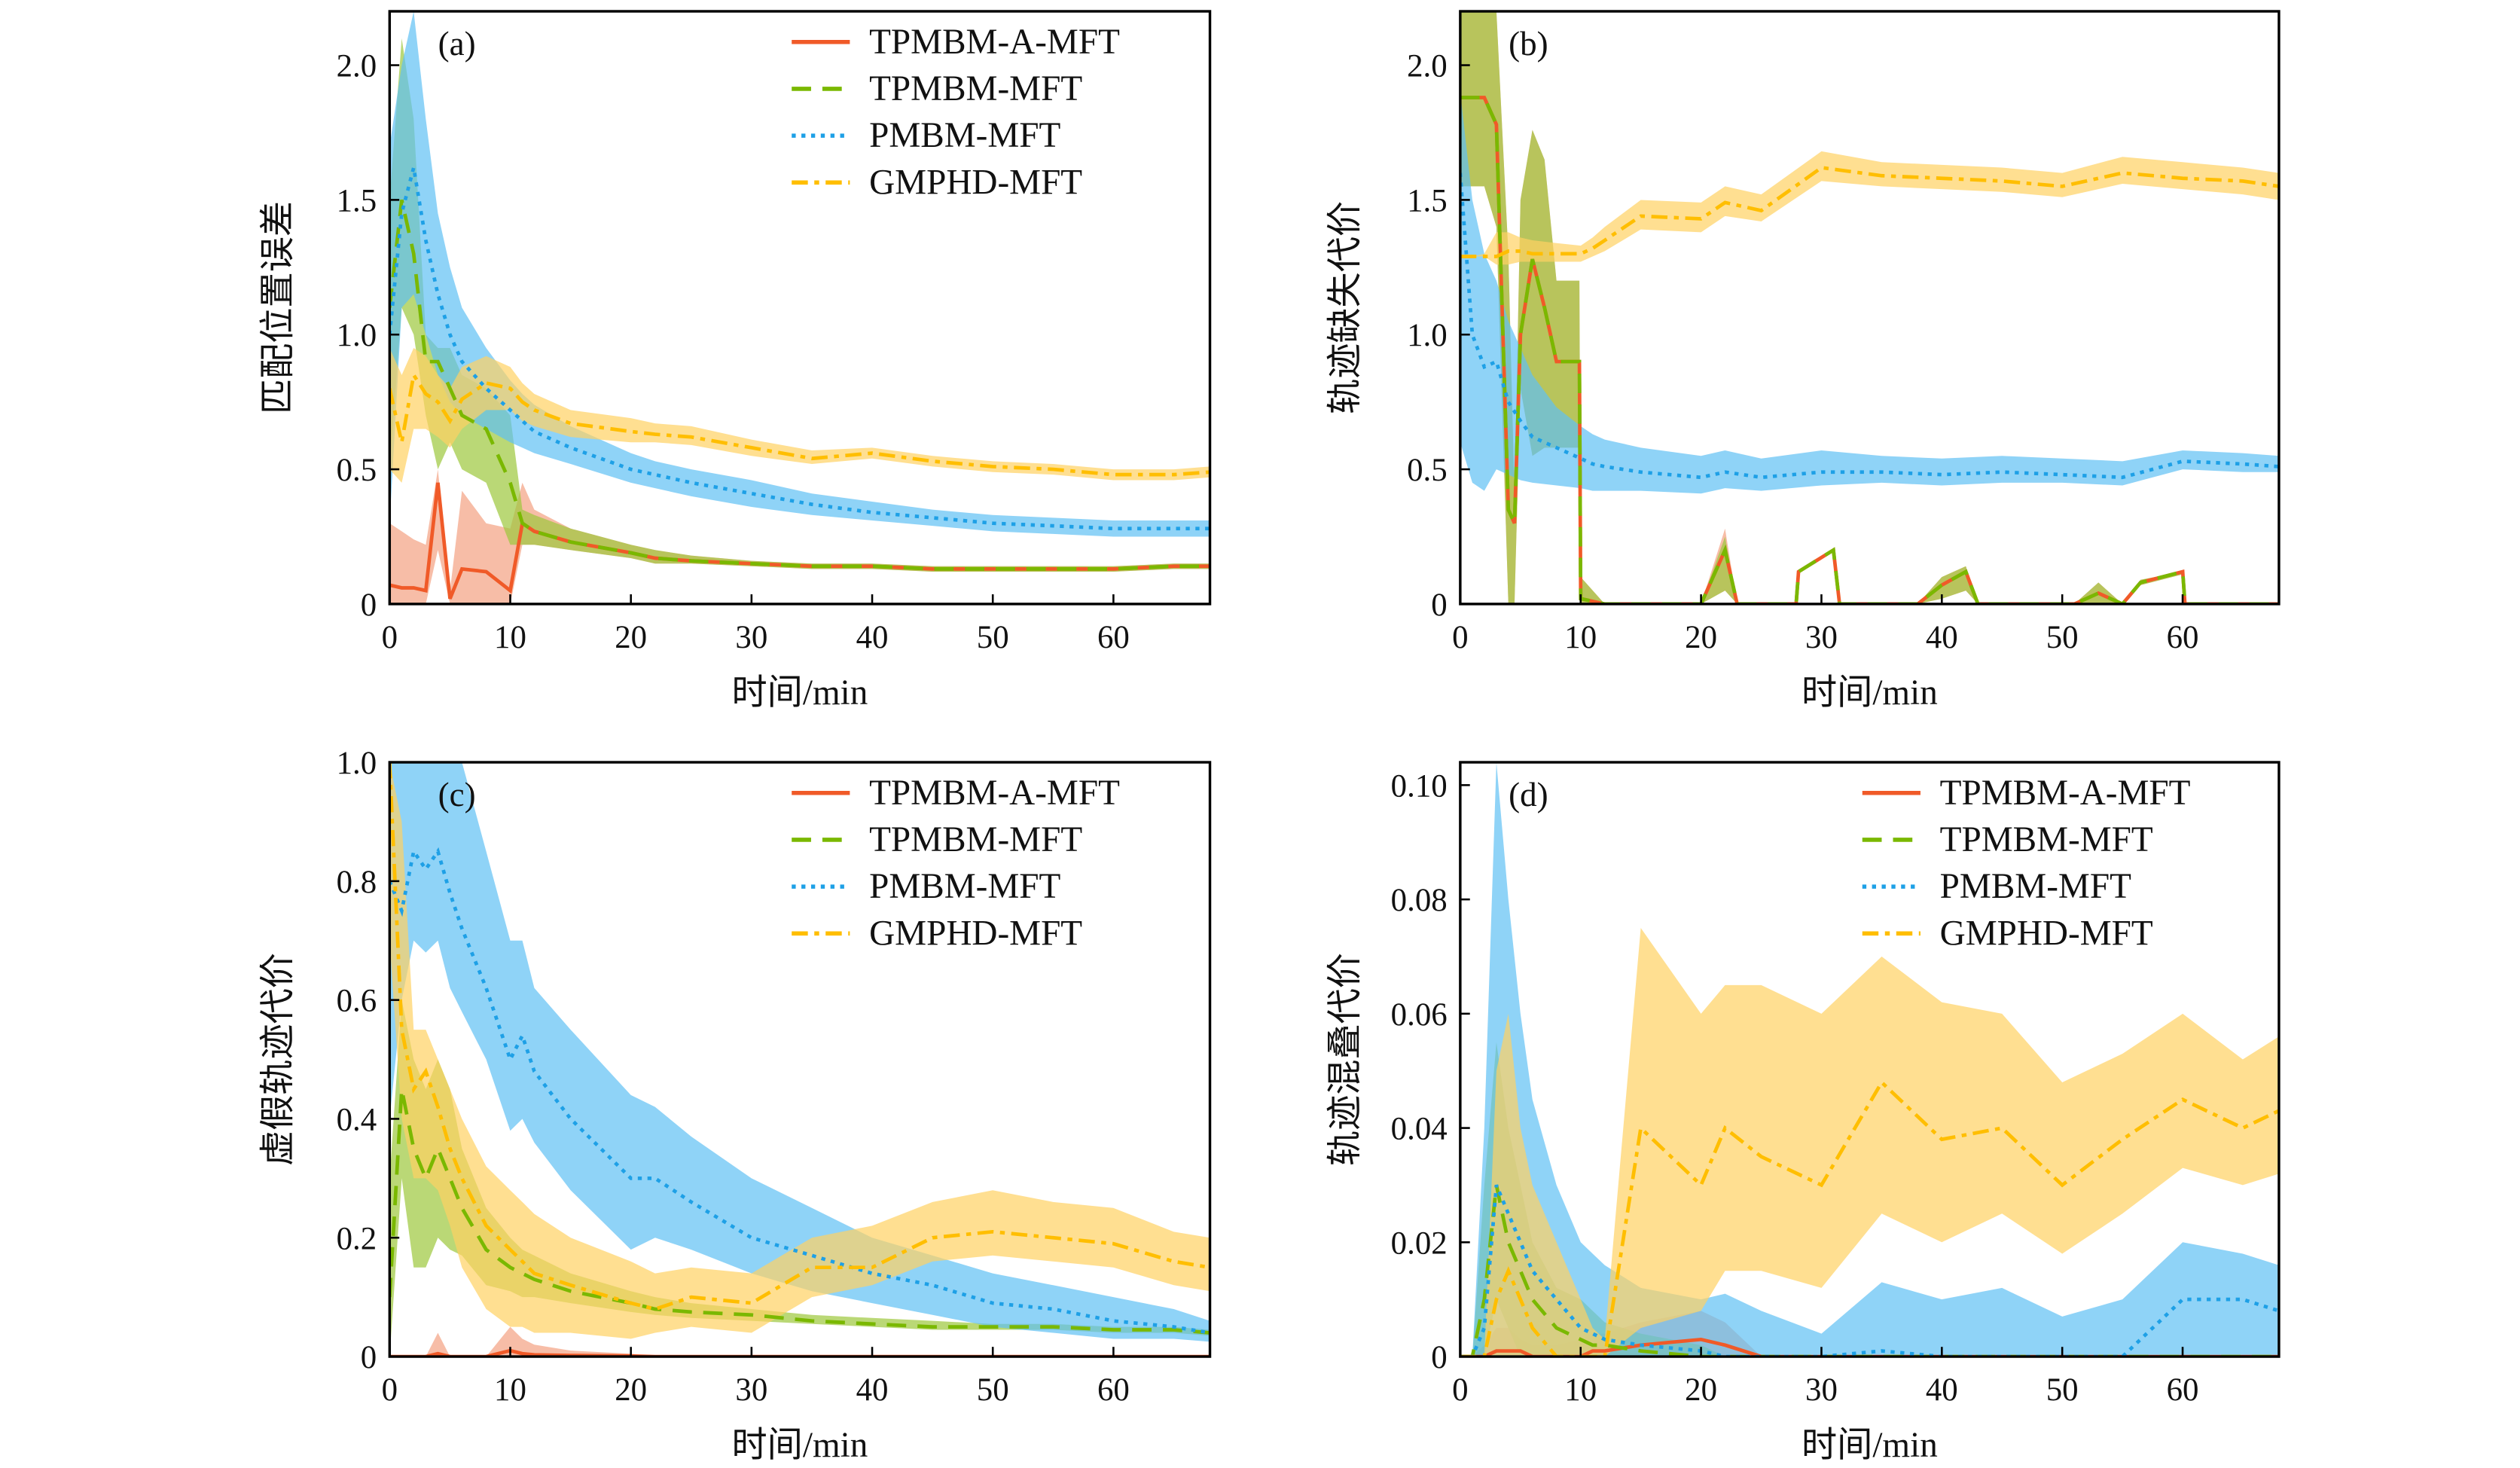 This screenshot has height=1468, width=2520. What do you see at coordinates (1528, 795) in the screenshot?
I see `panel-label: (d)` at bounding box center [1528, 795].